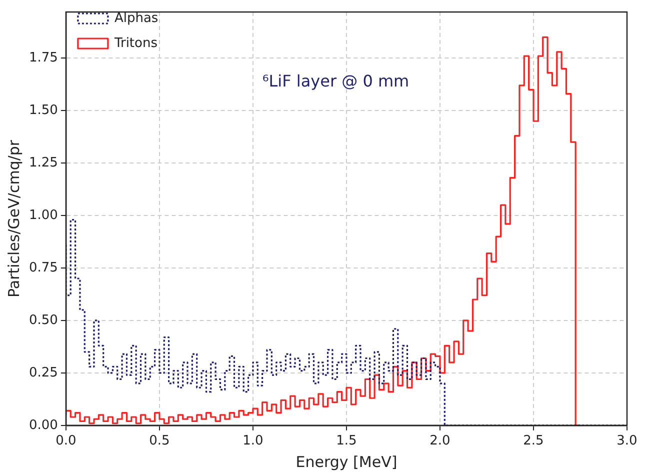 Image resolution: width=651 pixels, height=474 pixels. What do you see at coordinates (66, 441) in the screenshot?
I see `x-tick-label: 0.0` at bounding box center [66, 441].